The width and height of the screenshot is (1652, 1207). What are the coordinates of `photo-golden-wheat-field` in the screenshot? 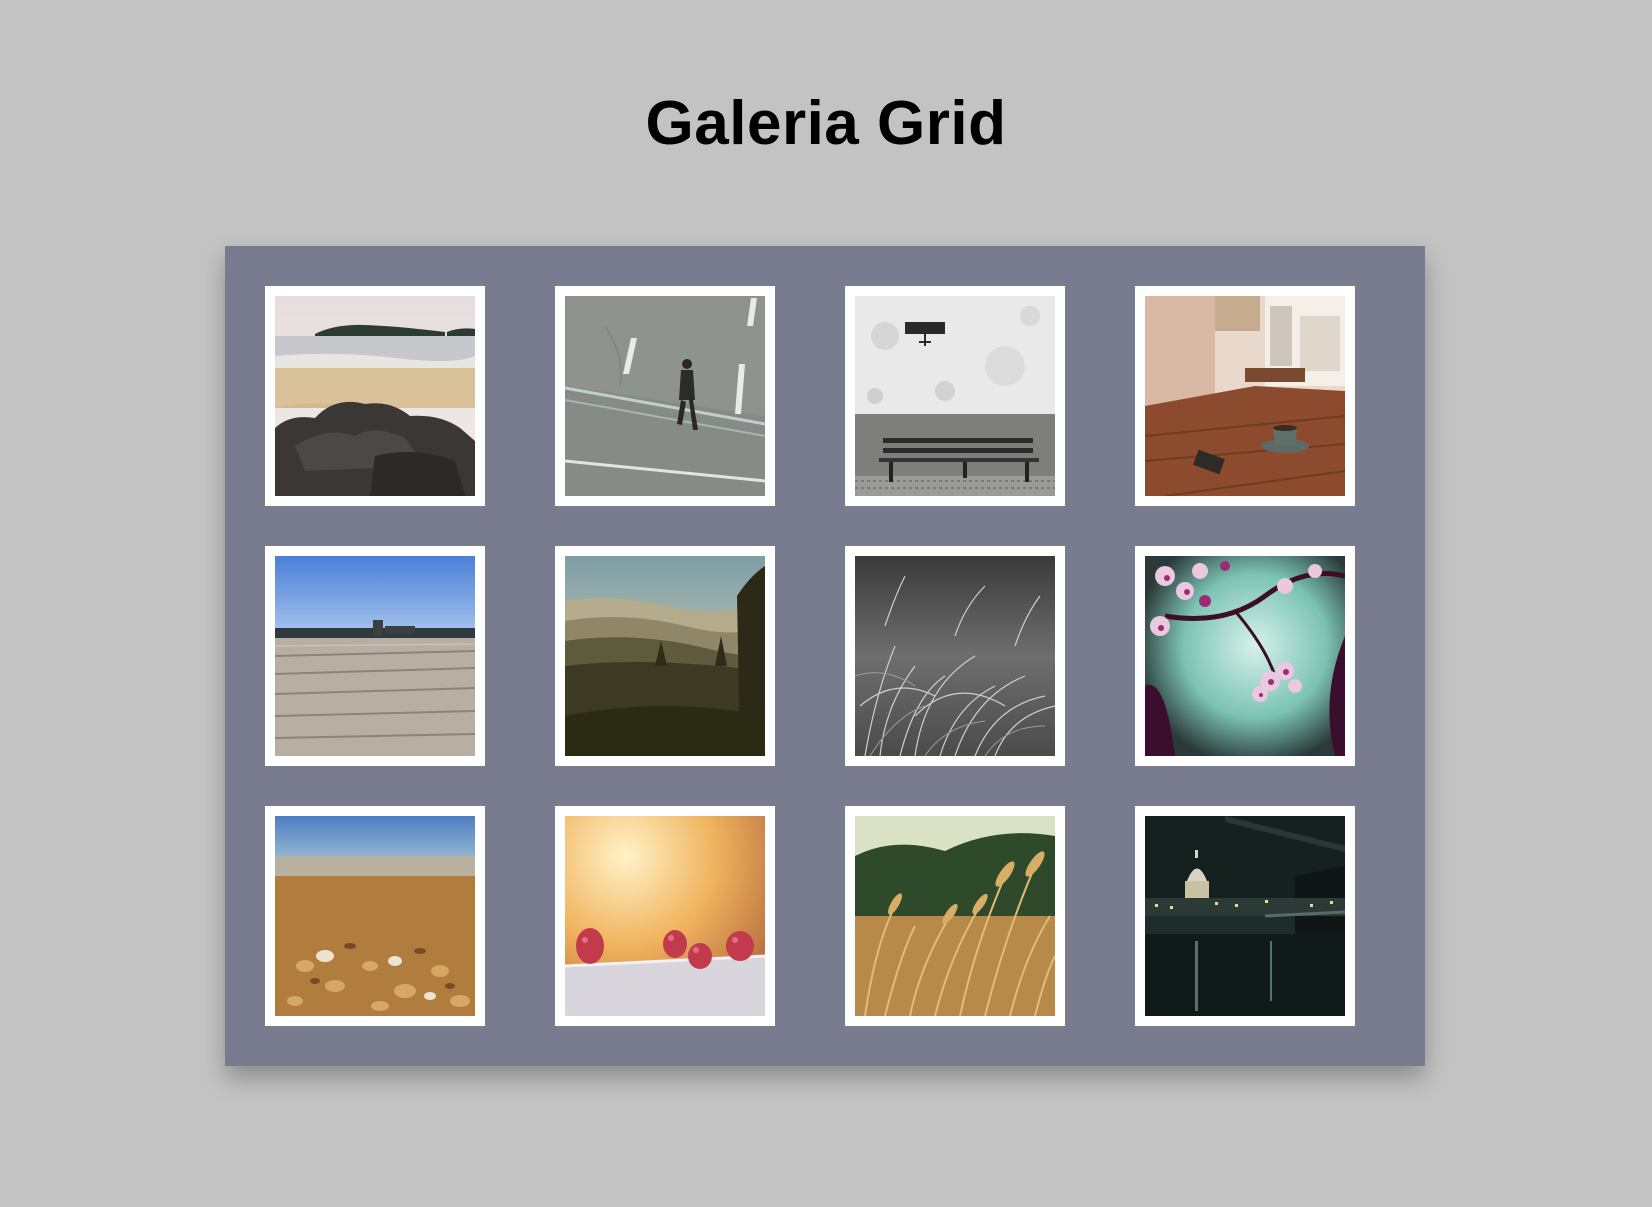 It's located at (955, 916).